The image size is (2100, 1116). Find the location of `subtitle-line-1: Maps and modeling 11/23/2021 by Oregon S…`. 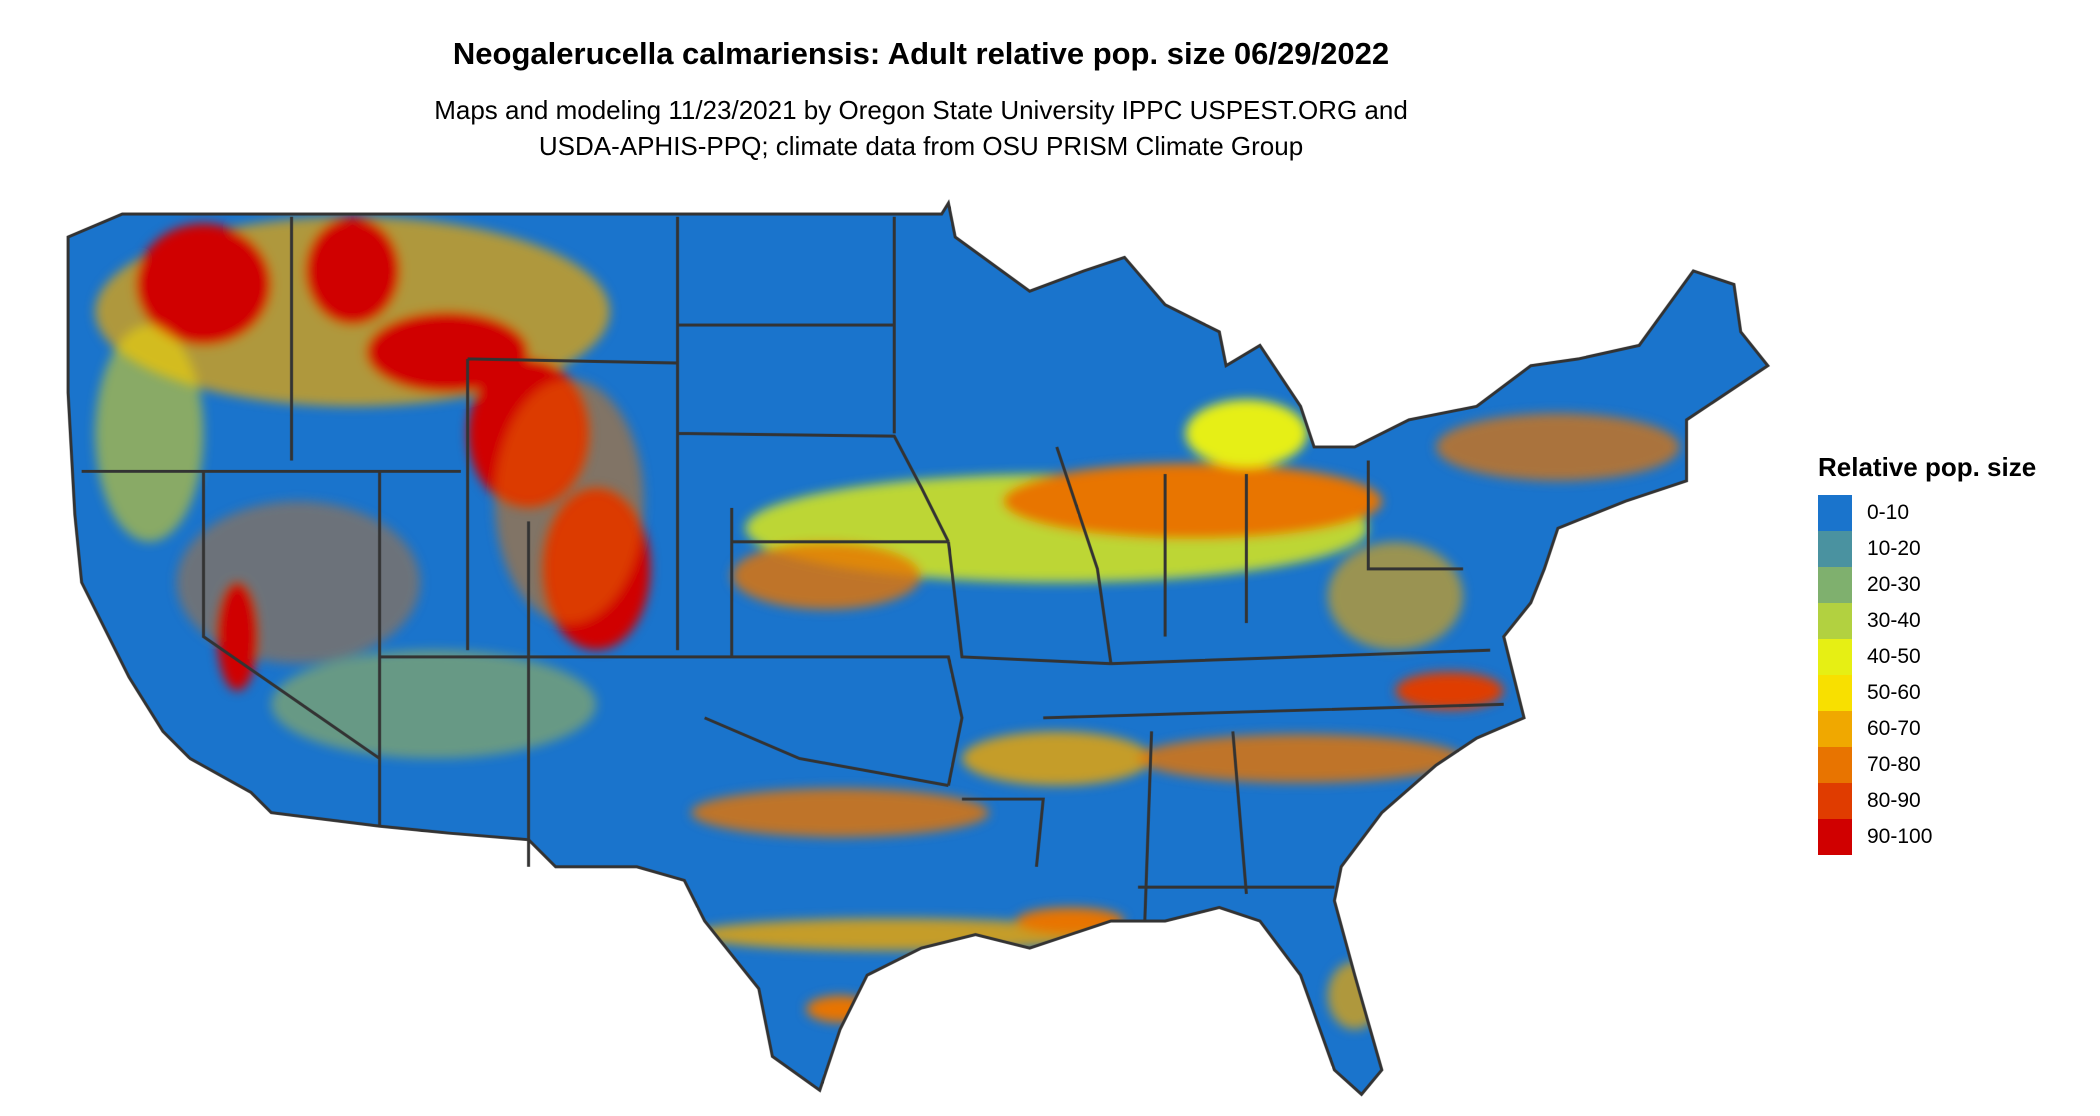

subtitle-line-1: Maps and modeling 11/23/2021 by Oregon S… is located at coordinates (921, 110).